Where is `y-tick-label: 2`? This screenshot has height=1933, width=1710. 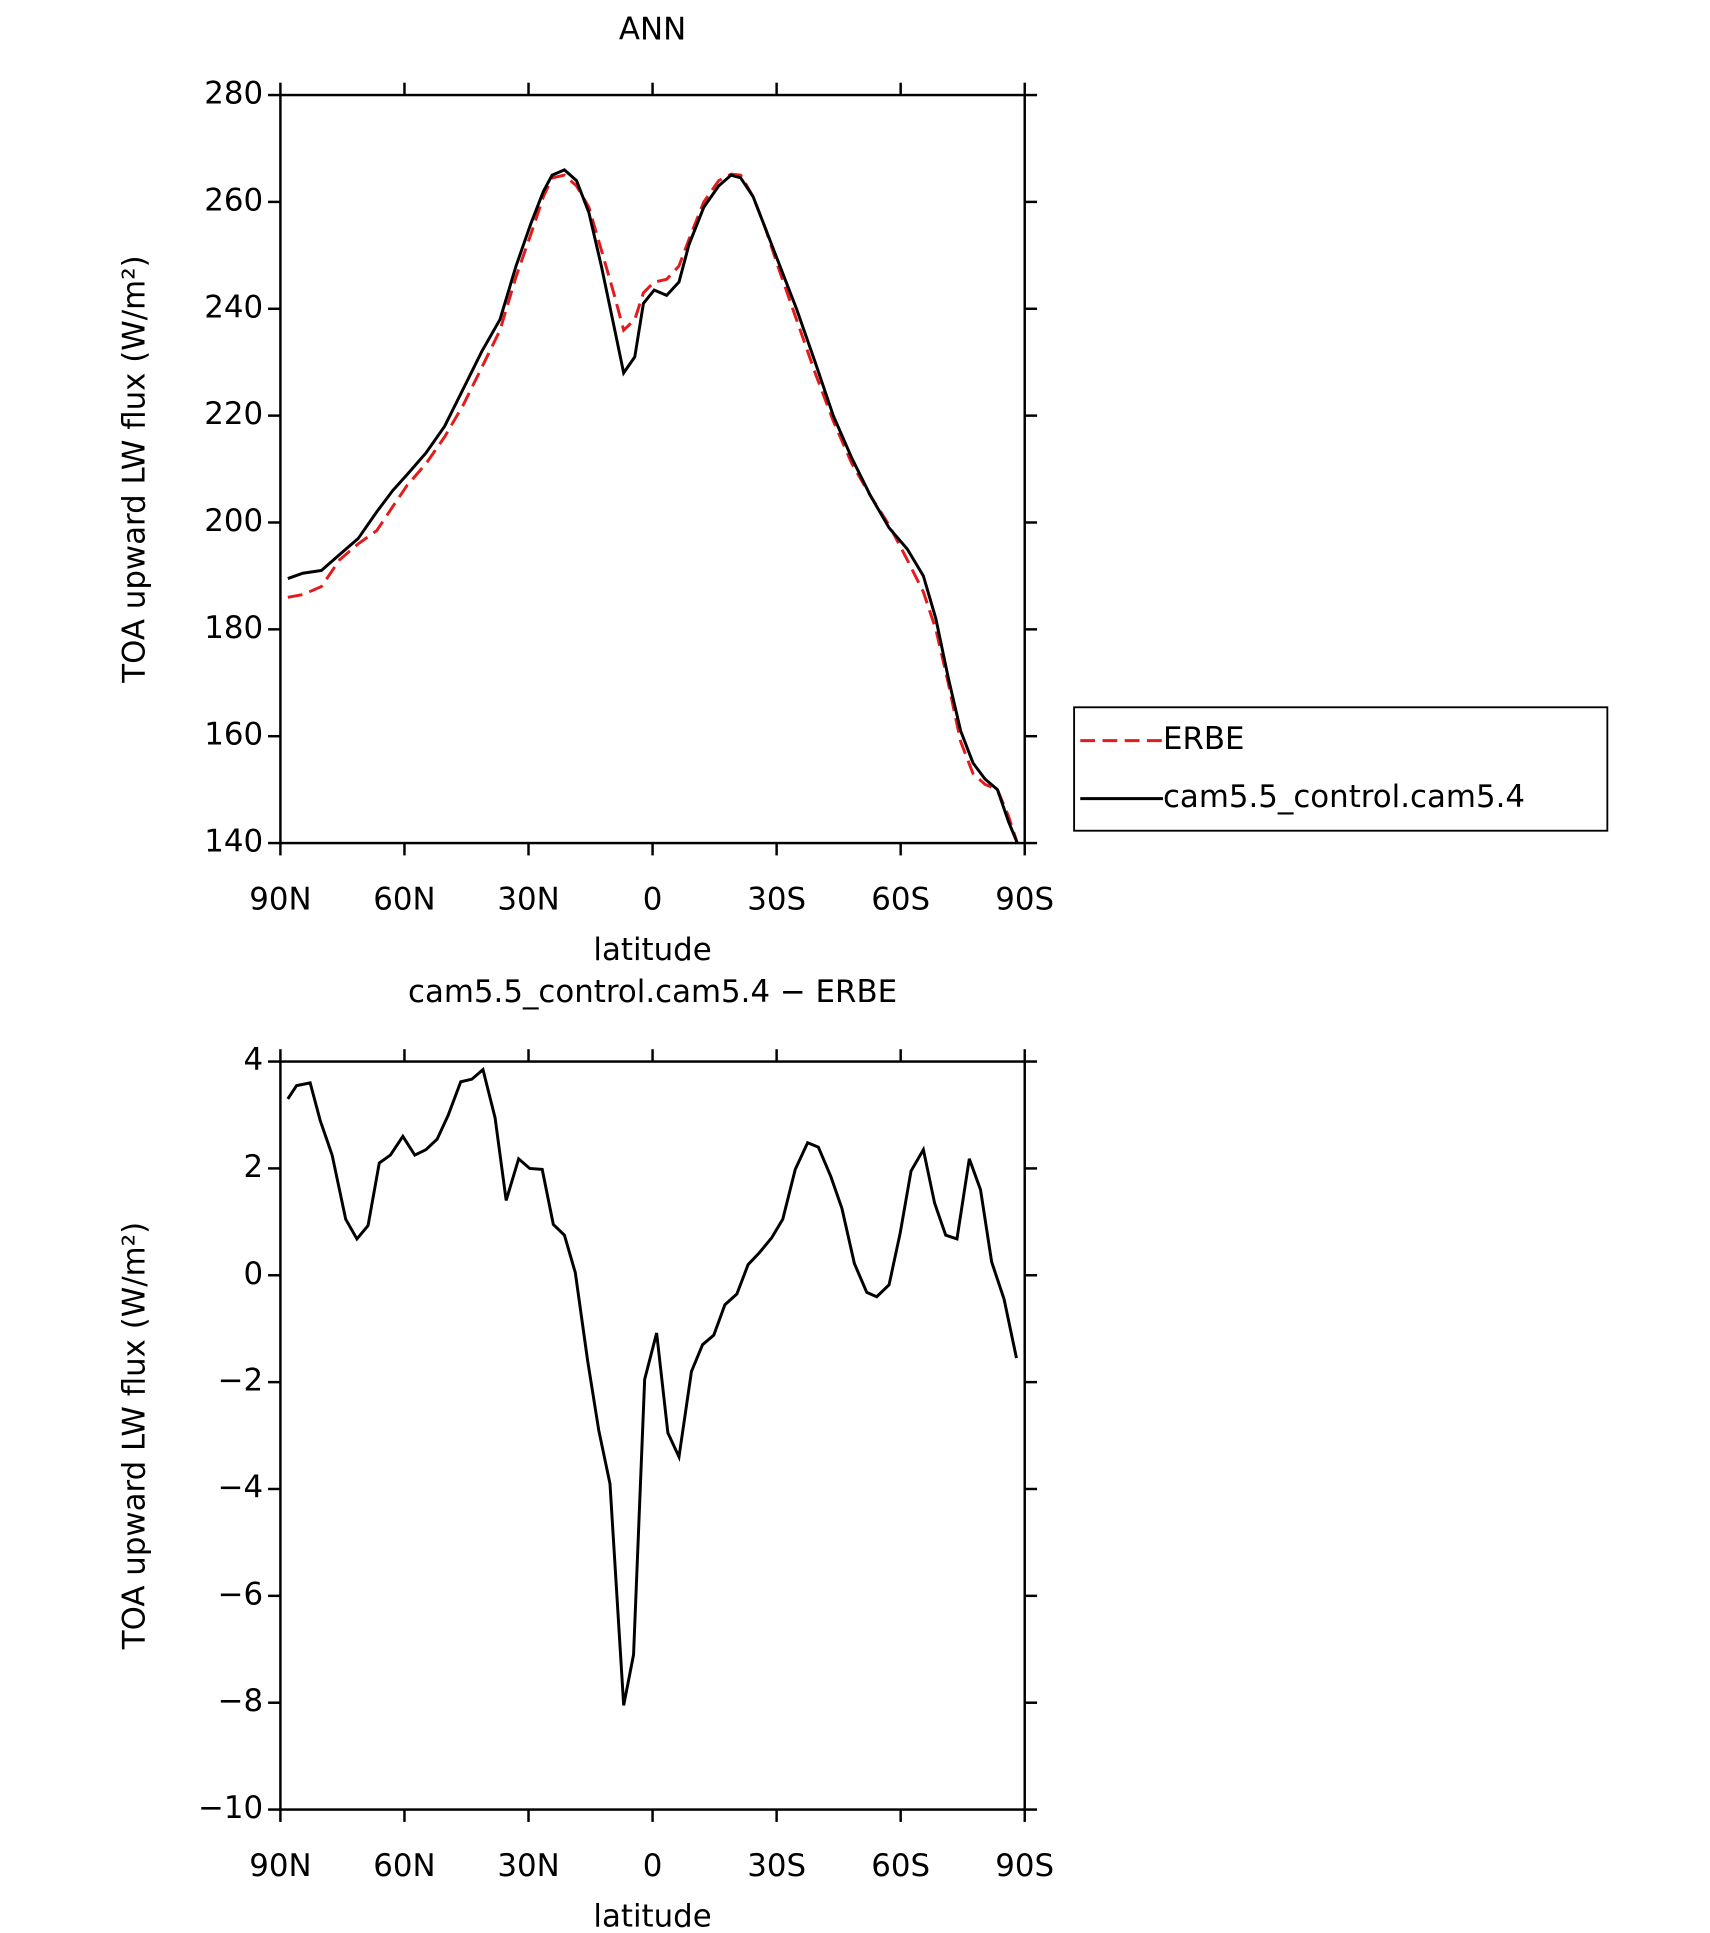
y-tick-label: 2 is located at coordinates (254, 1167).